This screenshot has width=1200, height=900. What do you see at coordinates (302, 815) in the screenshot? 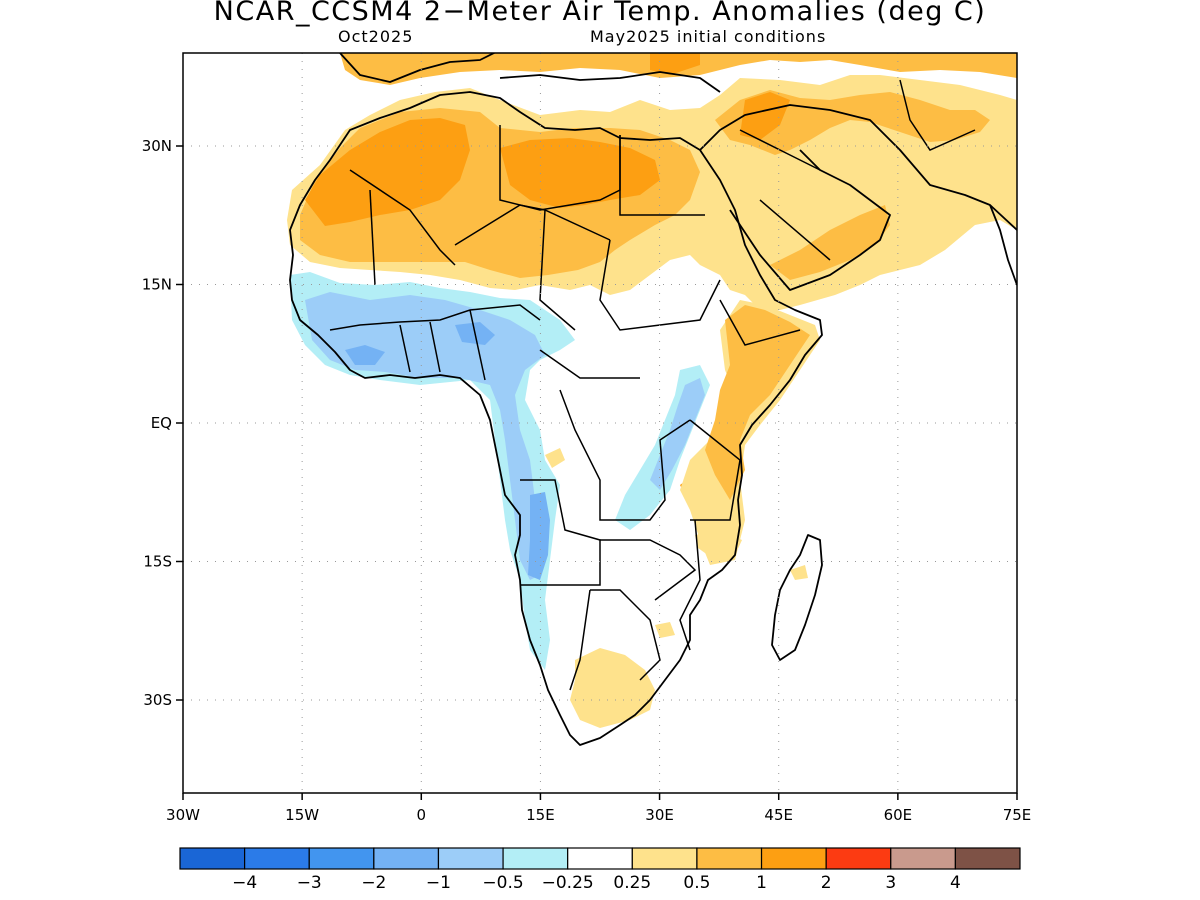
I see `lon-tick-label: 15W` at bounding box center [302, 815].